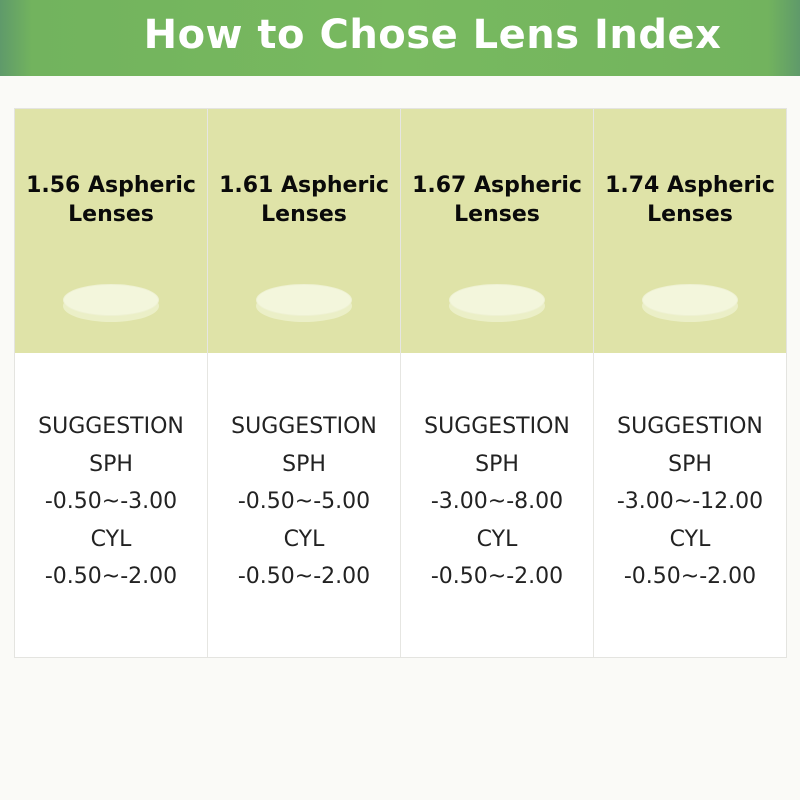  I want to click on lens-header-cell: 1.61 Aspheric Lenses, so click(304, 231).